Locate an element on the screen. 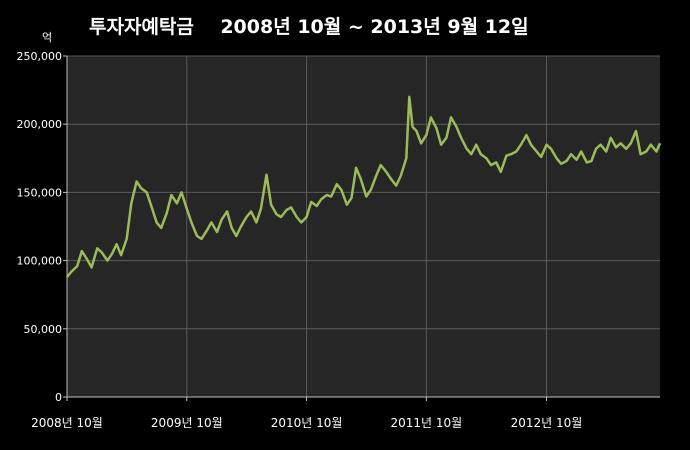 This screenshot has width=690, height=450. y-unit-label: 억 is located at coordinates (47, 37).